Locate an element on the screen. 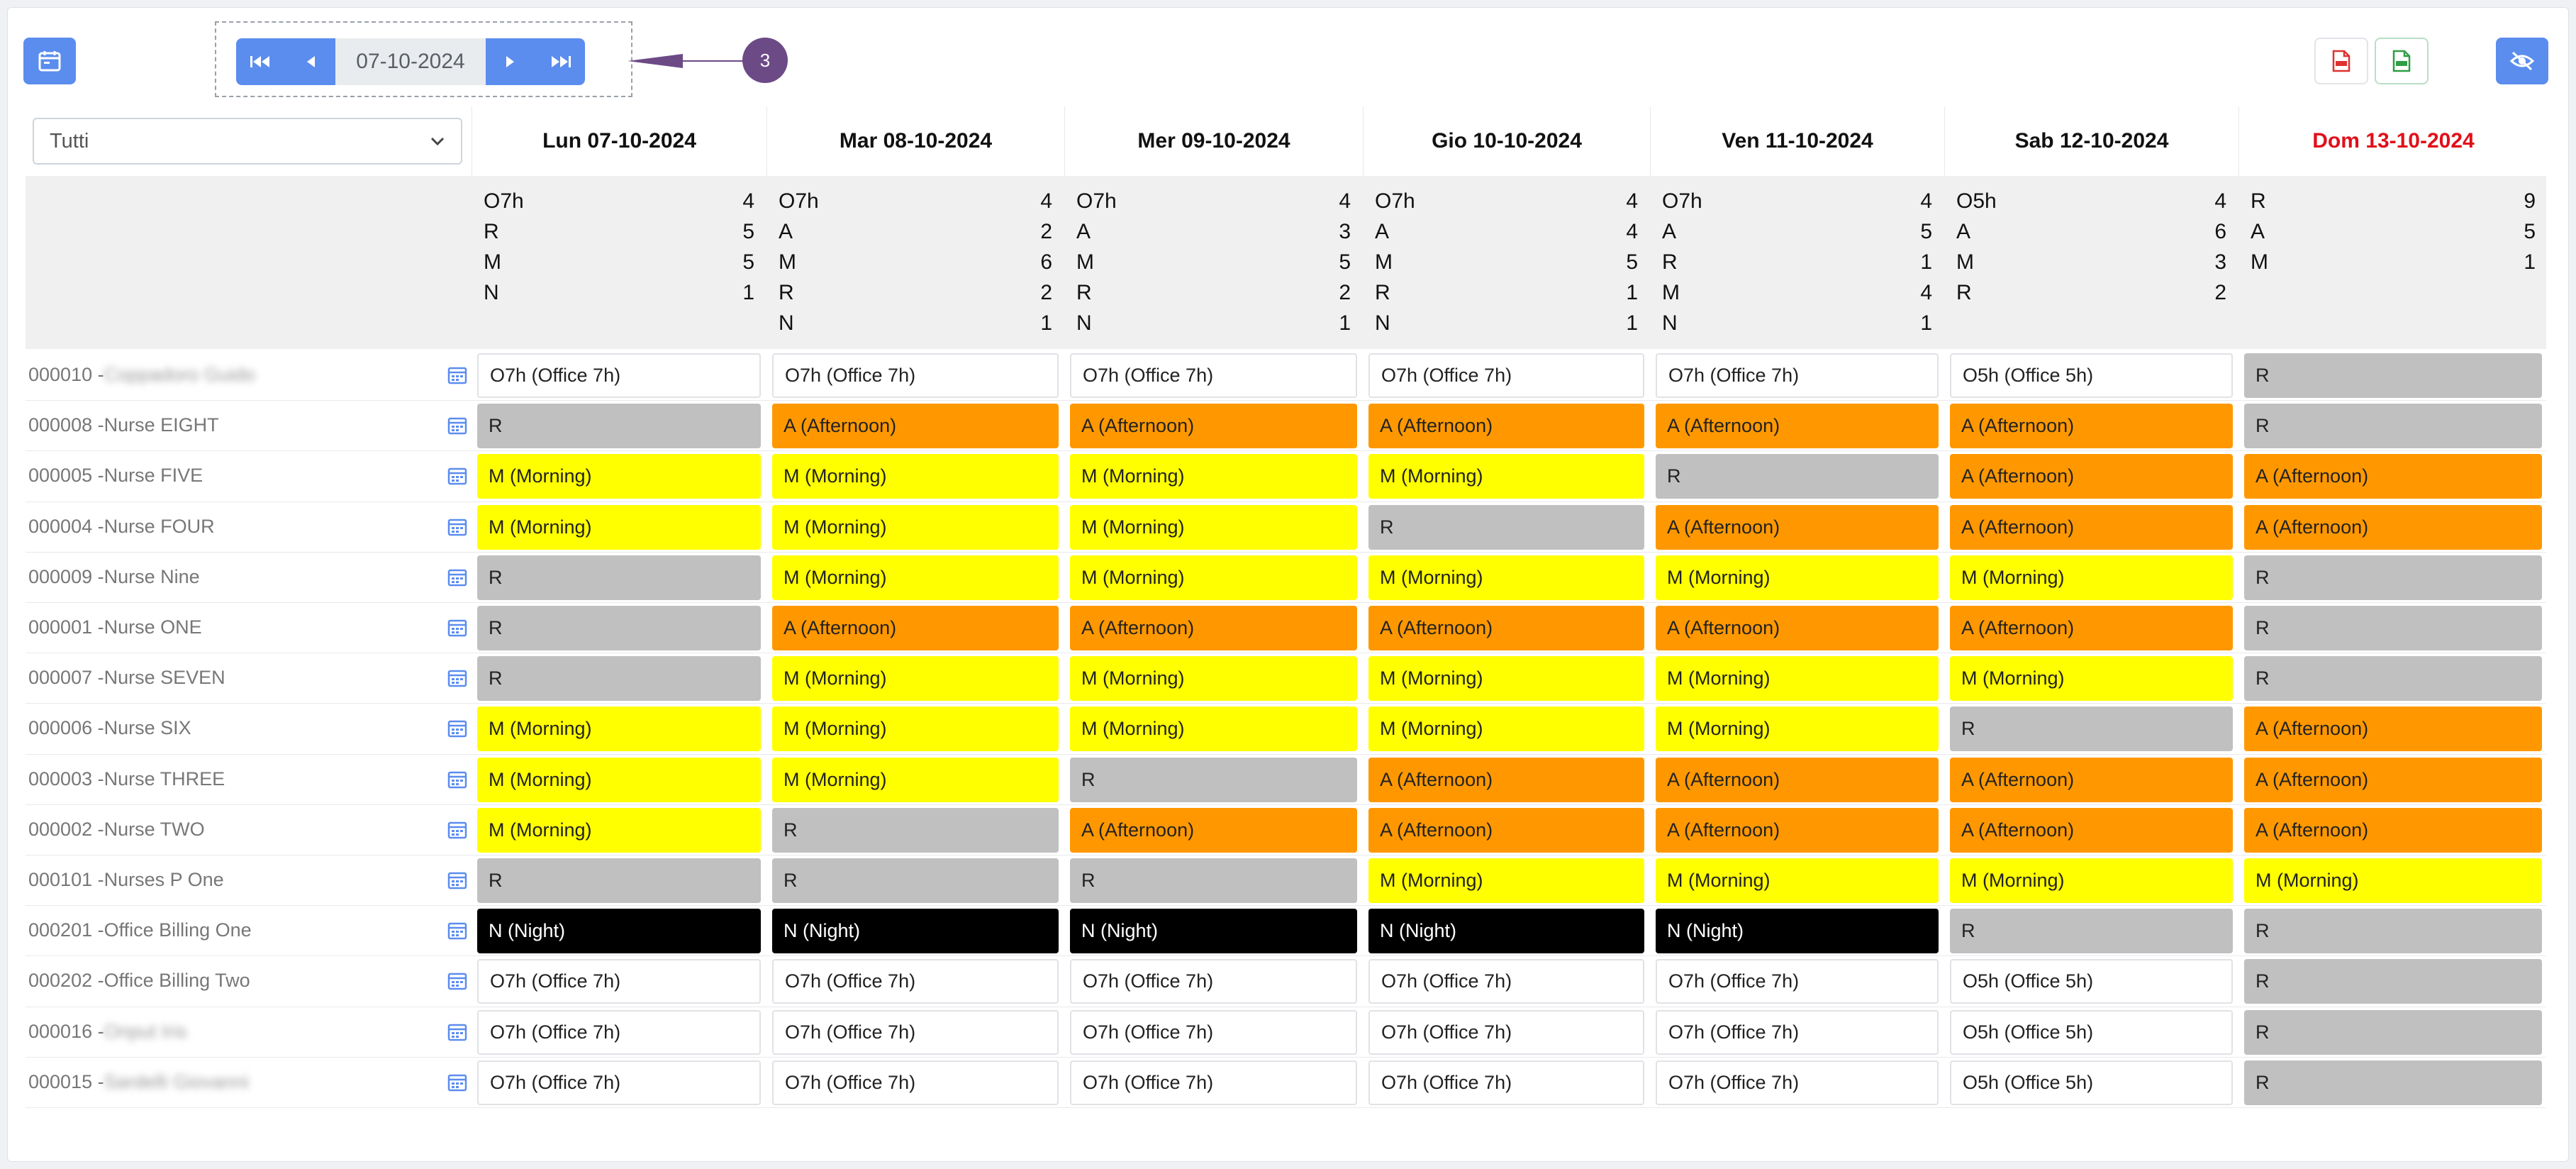 This screenshot has width=2576, height=1169. employee-filter-select: Tutti is located at coordinates (247, 141).